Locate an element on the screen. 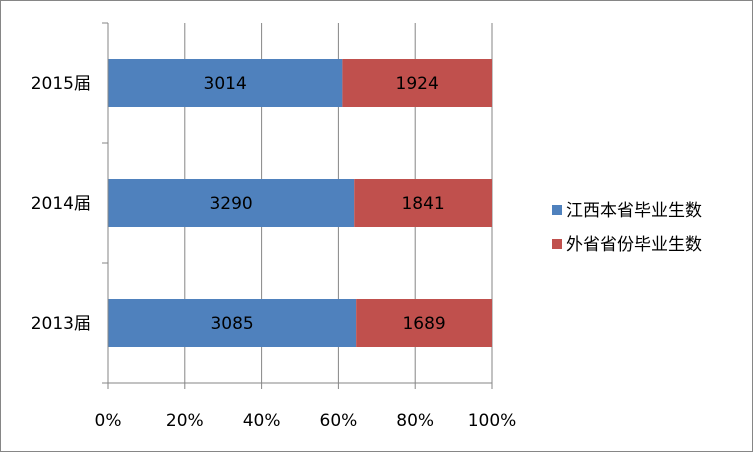 Image resolution: width=753 pixels, height=453 pixels. data-label: 1689 is located at coordinates (423, 324).